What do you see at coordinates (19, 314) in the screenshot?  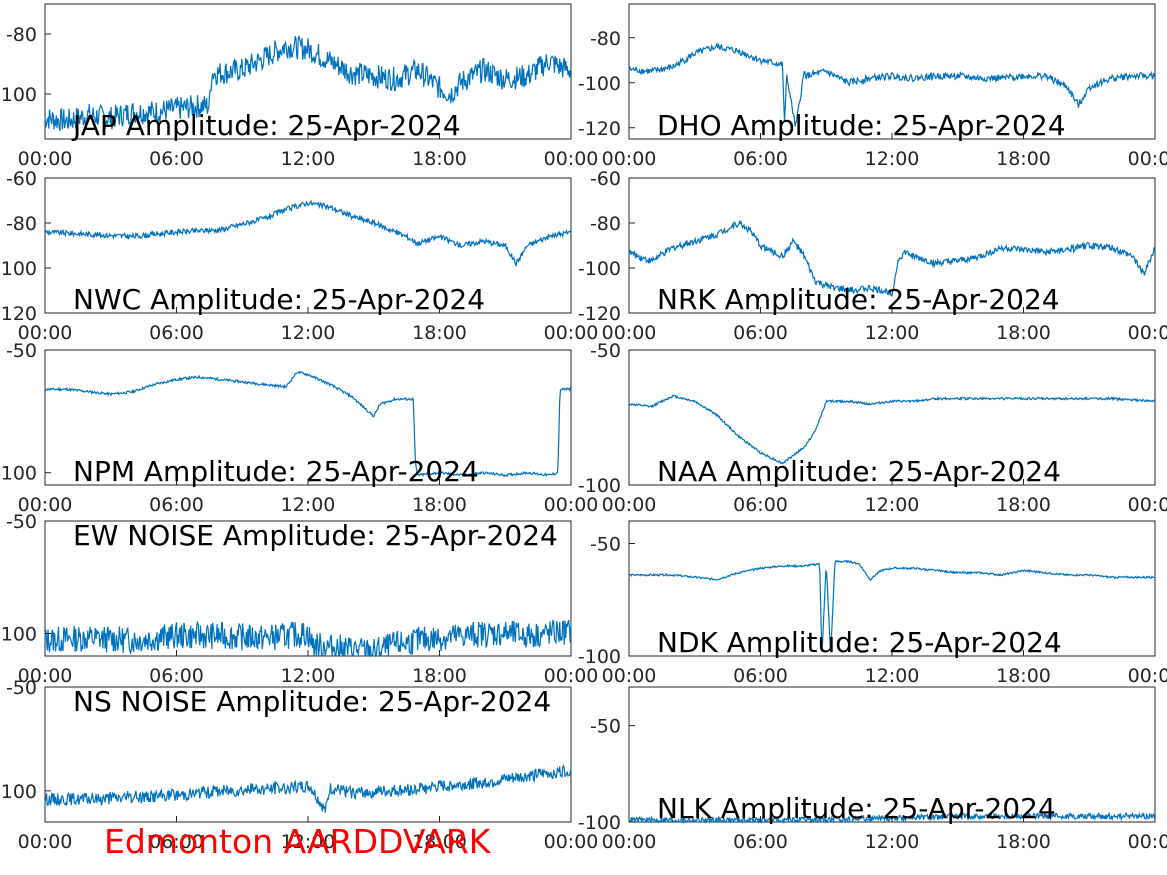 I see `y-tick-label: 120` at bounding box center [19, 314].